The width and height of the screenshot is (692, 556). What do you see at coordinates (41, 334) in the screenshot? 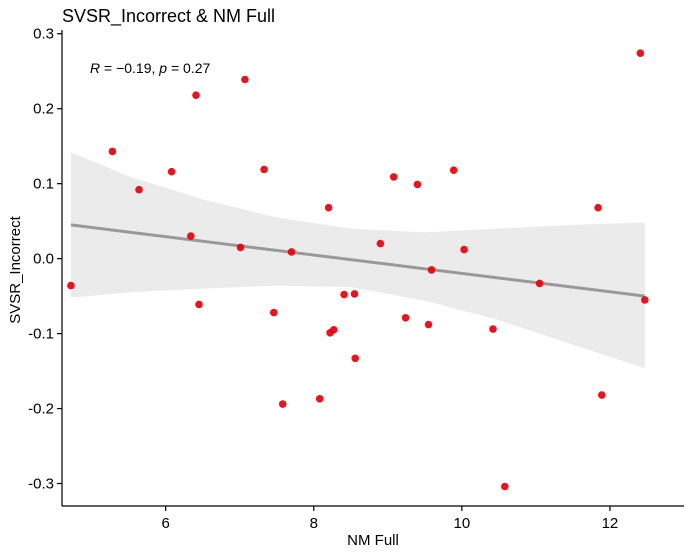
I see `y-tick-label: -0.1` at bounding box center [41, 334].